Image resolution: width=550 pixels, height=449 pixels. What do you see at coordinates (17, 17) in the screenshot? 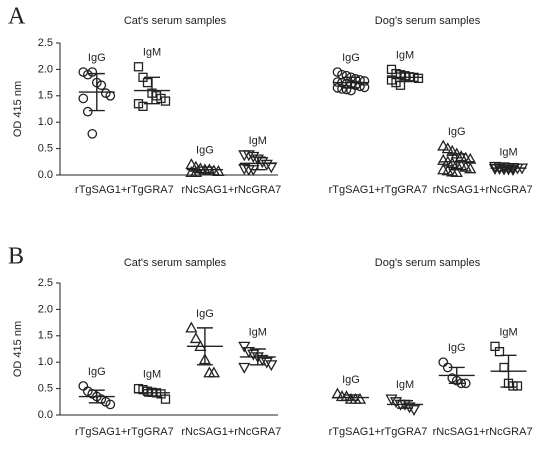
I see `panel-label: A` at bounding box center [17, 17].